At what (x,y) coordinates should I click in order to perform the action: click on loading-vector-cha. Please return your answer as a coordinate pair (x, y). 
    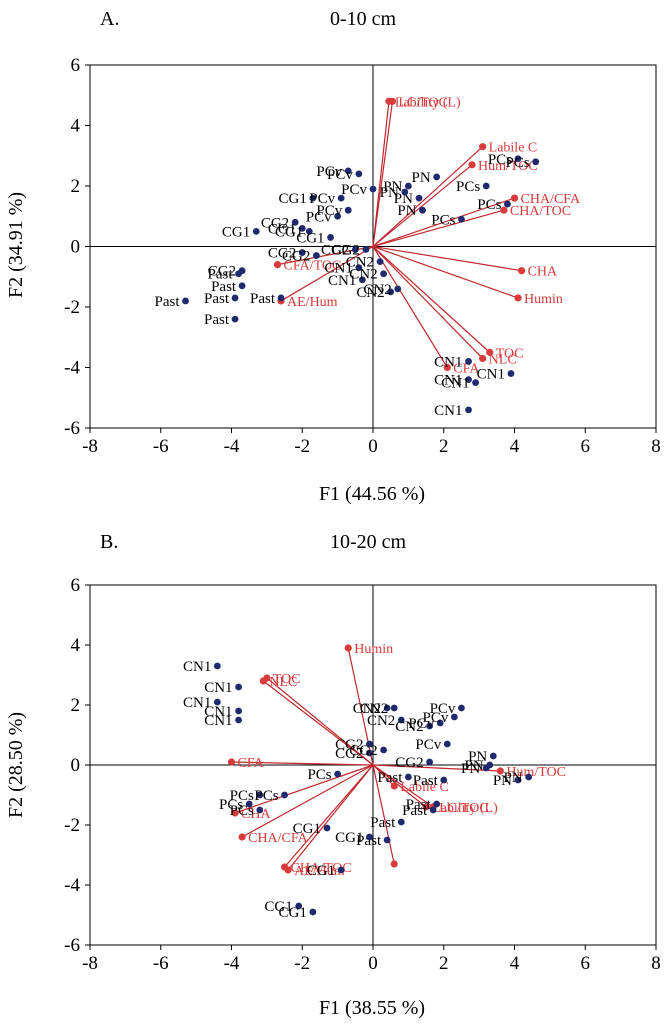
    Looking at the image, I should click on (447, 258).